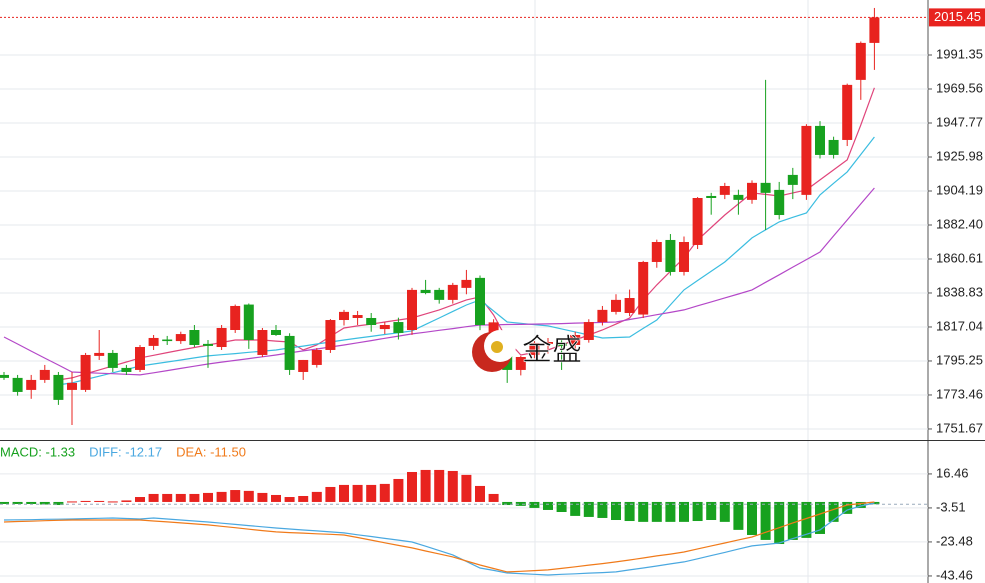 This screenshot has height=583, width=985. What do you see at coordinates (959, 87) in the screenshot?
I see `y-tick-label: 1969.56` at bounding box center [959, 87].